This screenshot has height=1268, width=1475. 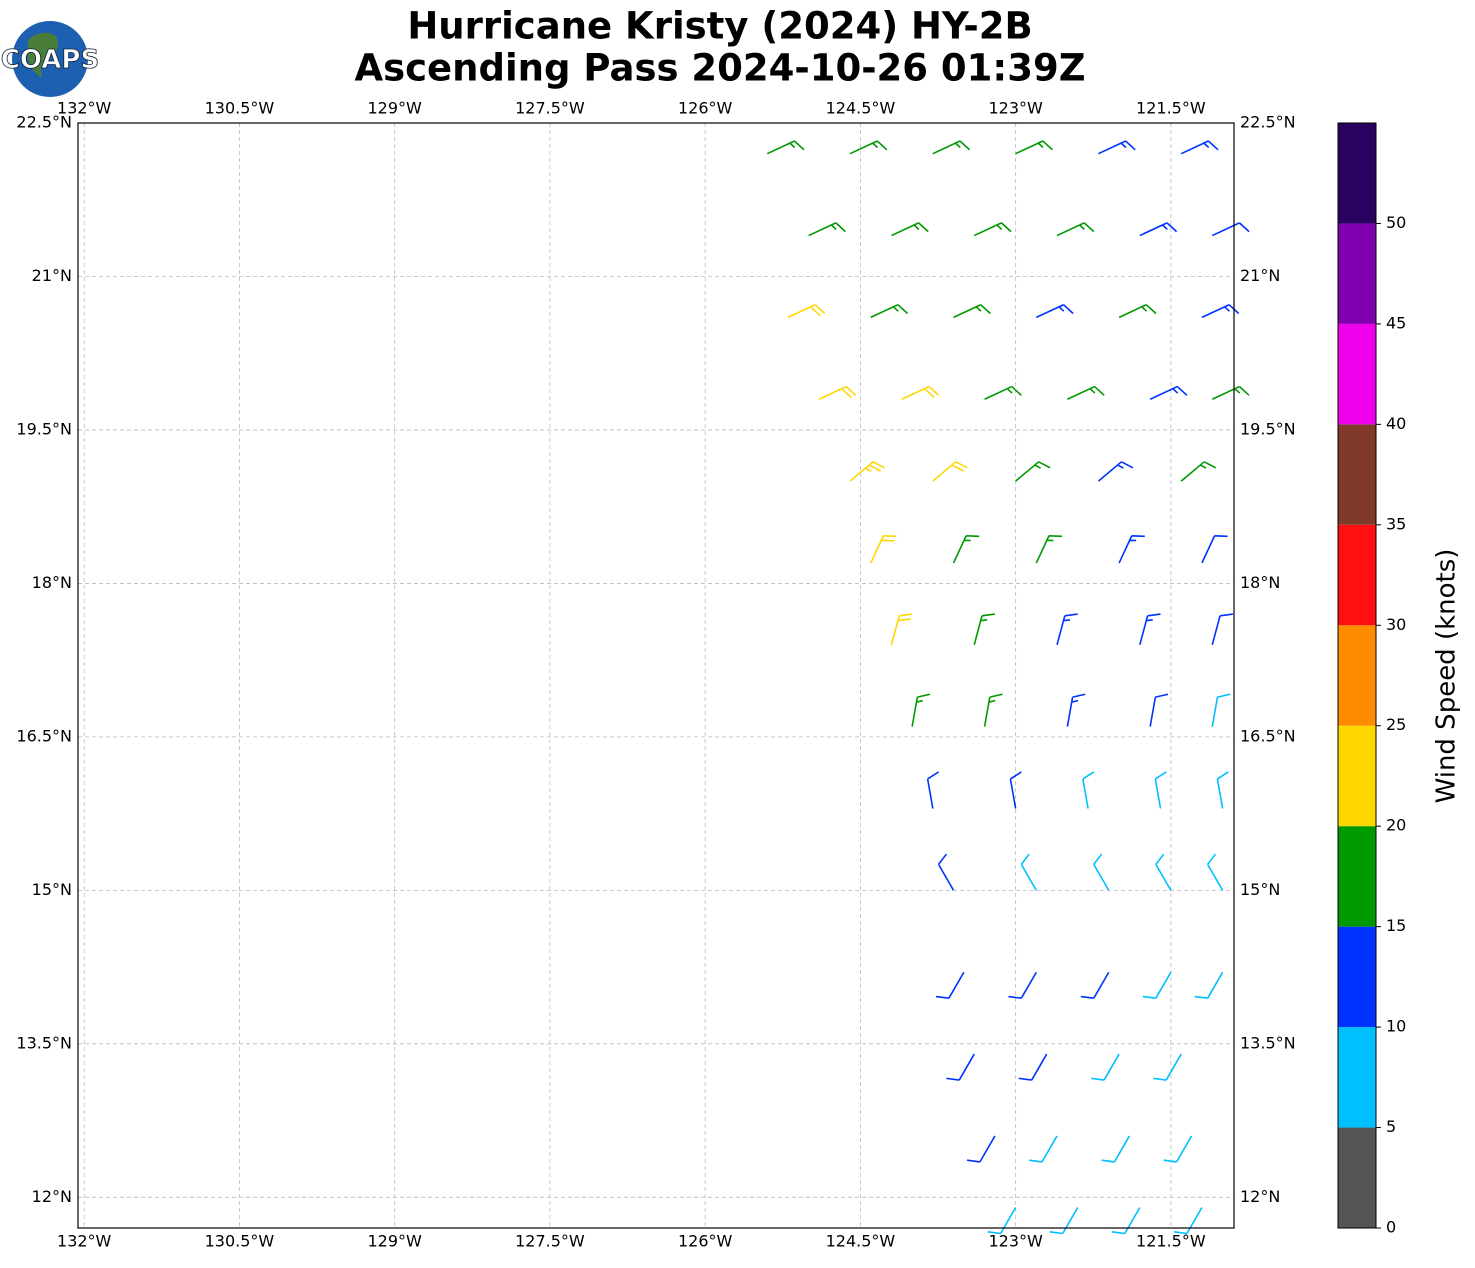 I want to click on logo: COAPS, so click(x=50, y=59).